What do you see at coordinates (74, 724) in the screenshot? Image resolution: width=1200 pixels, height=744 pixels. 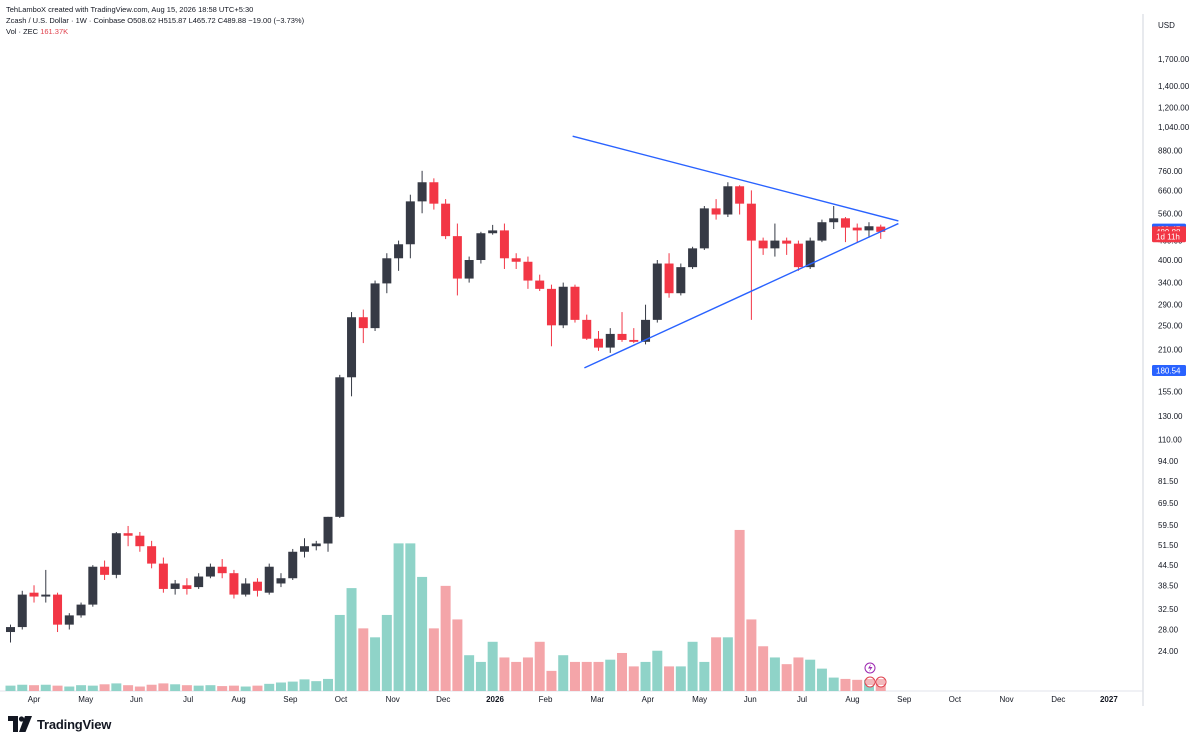 I see `brand-name: TradingView` at bounding box center [74, 724].